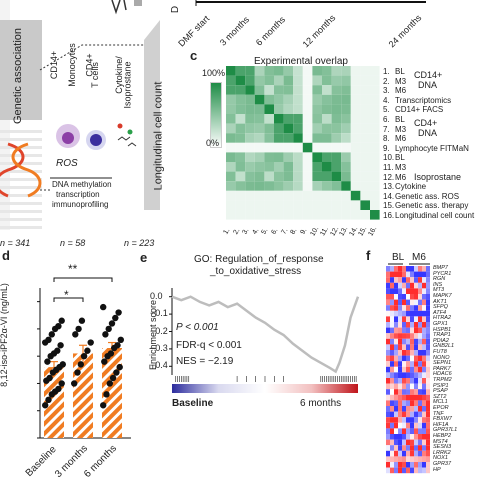 Image resolution: width=479 pixels, height=480 pixels. I want to click on heatmap-row-number: 14., so click(389, 196).